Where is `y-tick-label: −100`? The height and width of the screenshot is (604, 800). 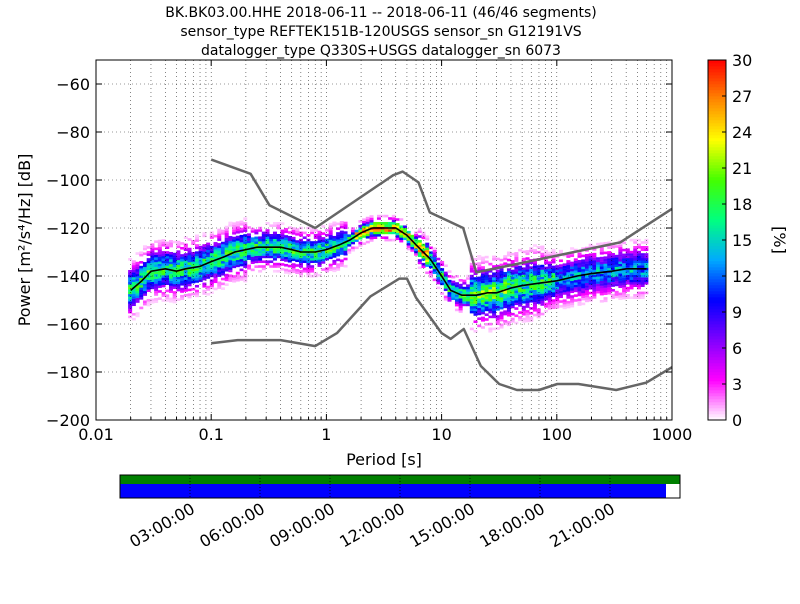
y-tick-label: −100 is located at coordinates (68, 180).